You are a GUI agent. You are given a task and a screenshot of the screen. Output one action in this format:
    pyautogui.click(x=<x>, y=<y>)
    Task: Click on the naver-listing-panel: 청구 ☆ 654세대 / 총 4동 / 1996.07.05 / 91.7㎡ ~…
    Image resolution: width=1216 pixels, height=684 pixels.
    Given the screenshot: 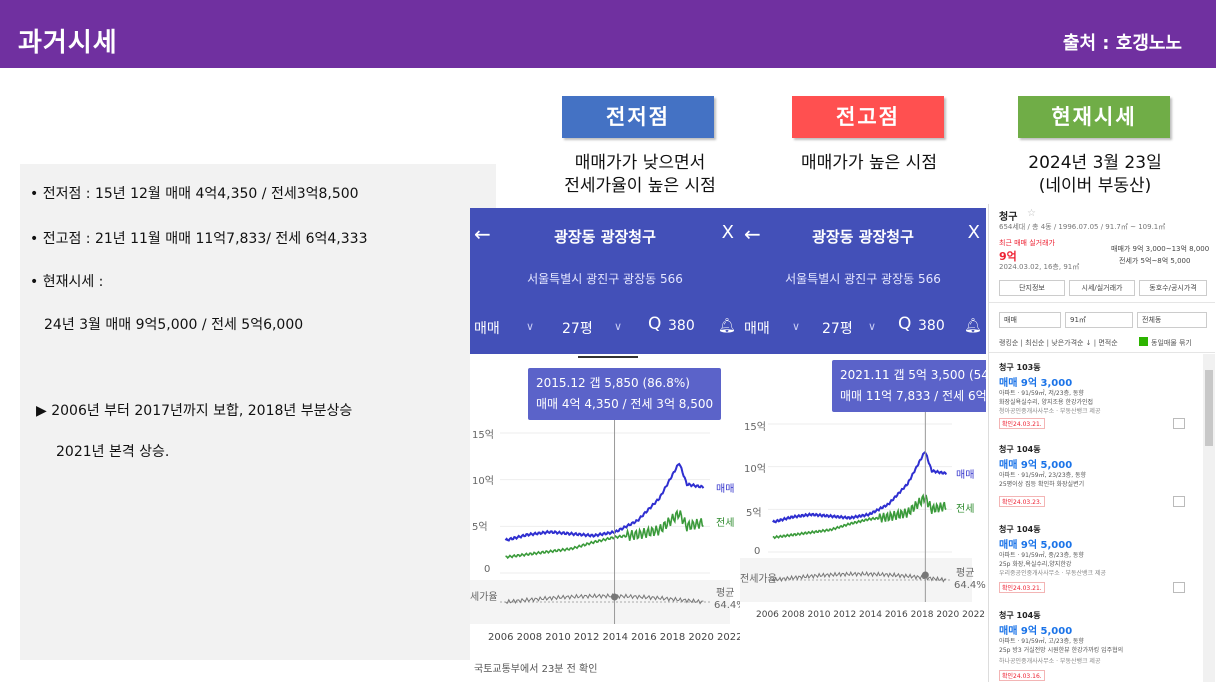 What is the action you would take?
    pyautogui.click(x=1101, y=443)
    